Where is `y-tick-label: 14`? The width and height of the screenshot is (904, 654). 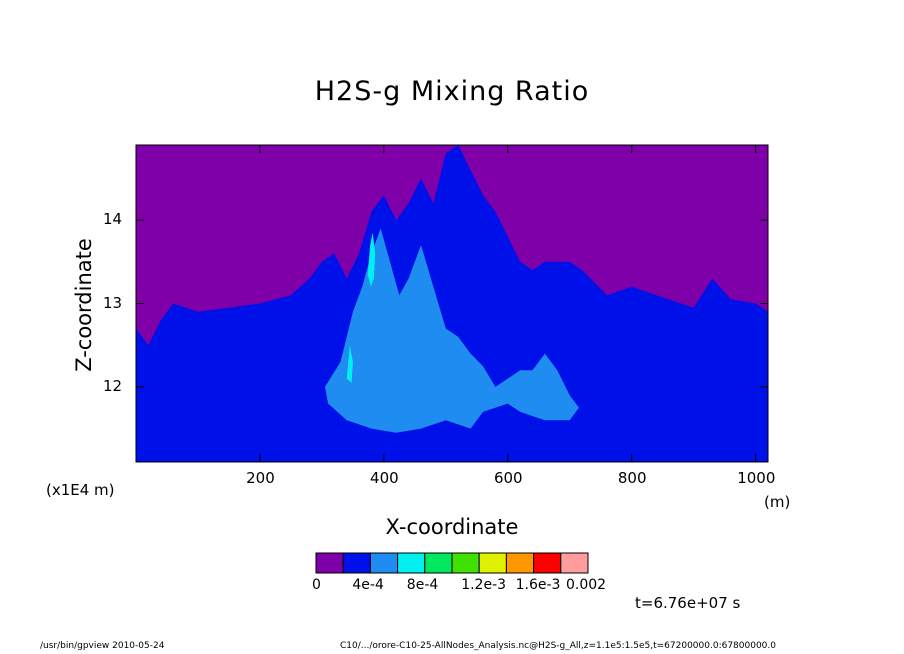
y-tick-label: 14 is located at coordinates (113, 219).